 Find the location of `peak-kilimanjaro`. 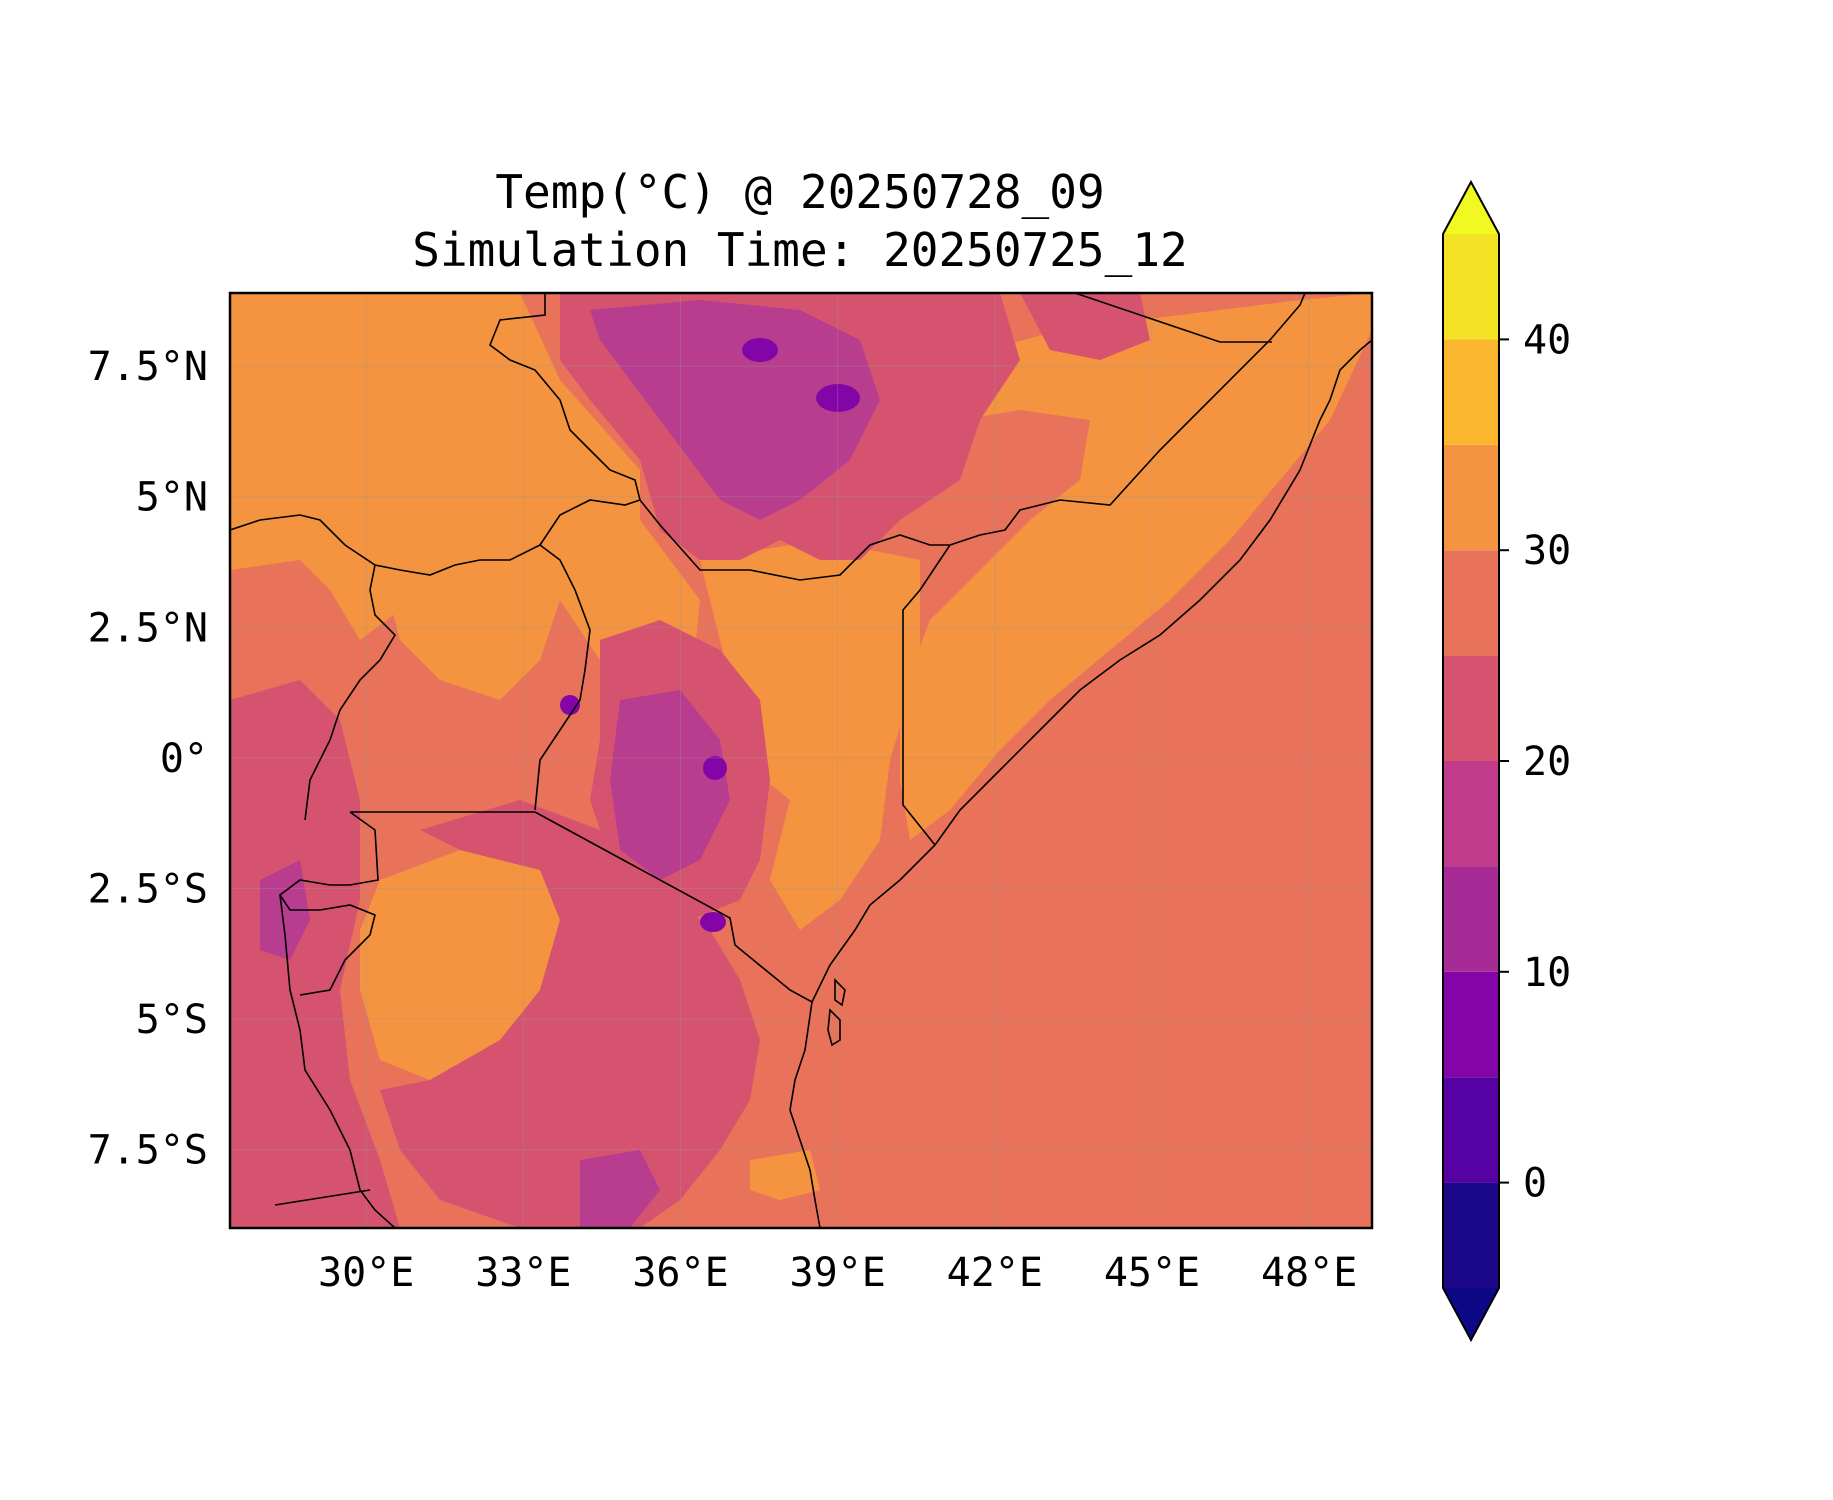

peak-kilimanjaro is located at coordinates (713, 922).